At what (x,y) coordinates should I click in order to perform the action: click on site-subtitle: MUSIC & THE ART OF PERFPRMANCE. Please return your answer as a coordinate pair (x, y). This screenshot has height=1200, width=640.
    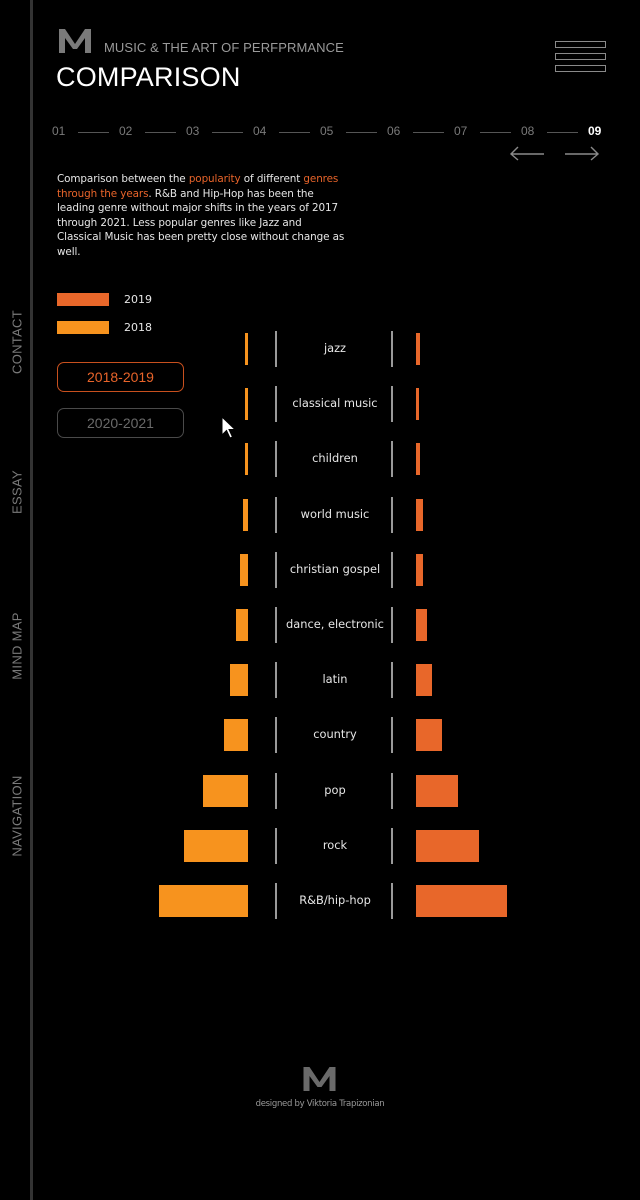
    Looking at the image, I should click on (224, 47).